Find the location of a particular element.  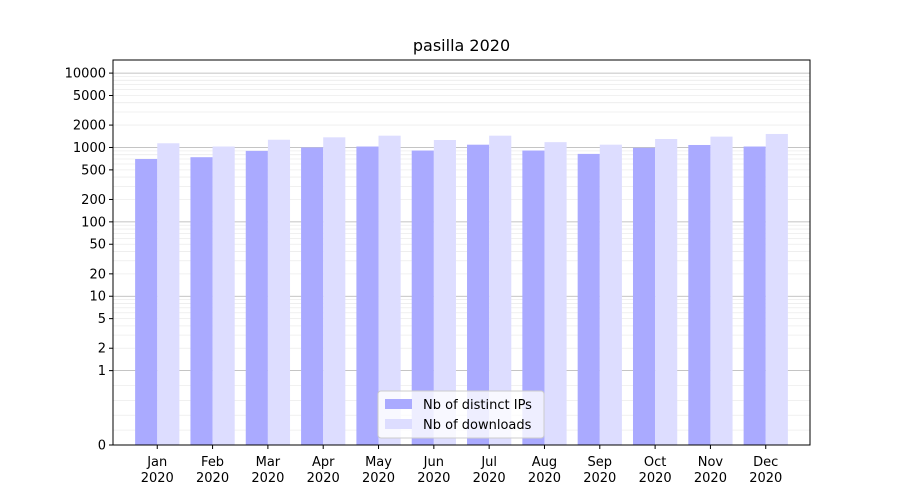

y-tick-label: 50 is located at coordinates (97, 245).